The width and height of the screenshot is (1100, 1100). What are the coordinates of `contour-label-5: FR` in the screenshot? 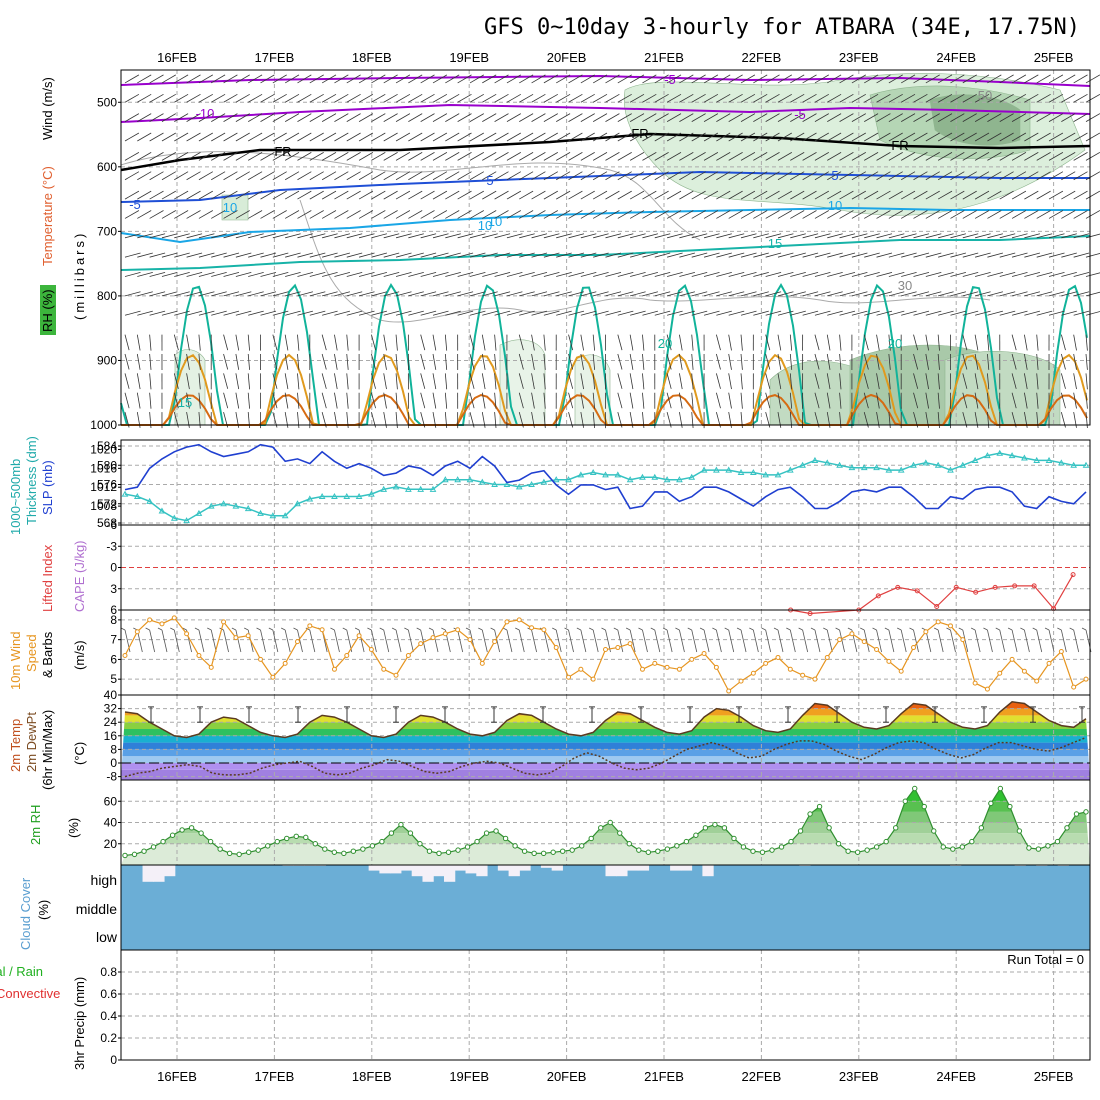 It's located at (899, 145).